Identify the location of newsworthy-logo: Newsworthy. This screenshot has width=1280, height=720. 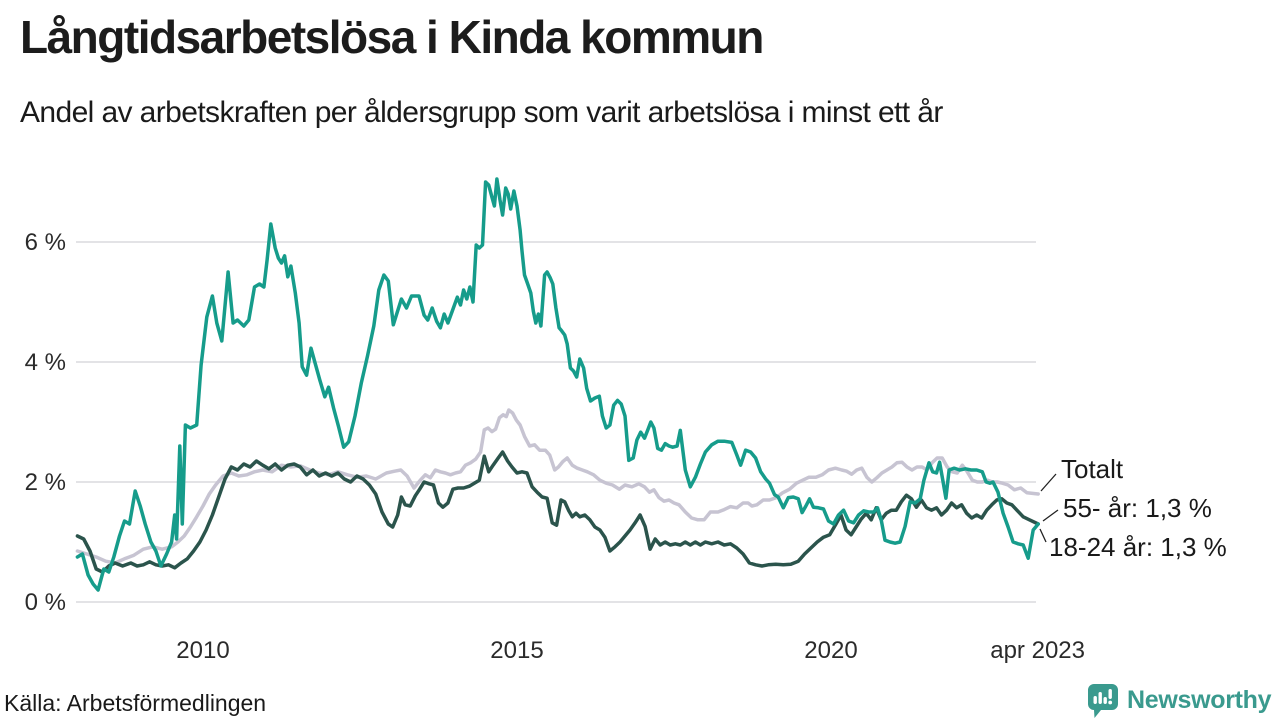
(1178, 700).